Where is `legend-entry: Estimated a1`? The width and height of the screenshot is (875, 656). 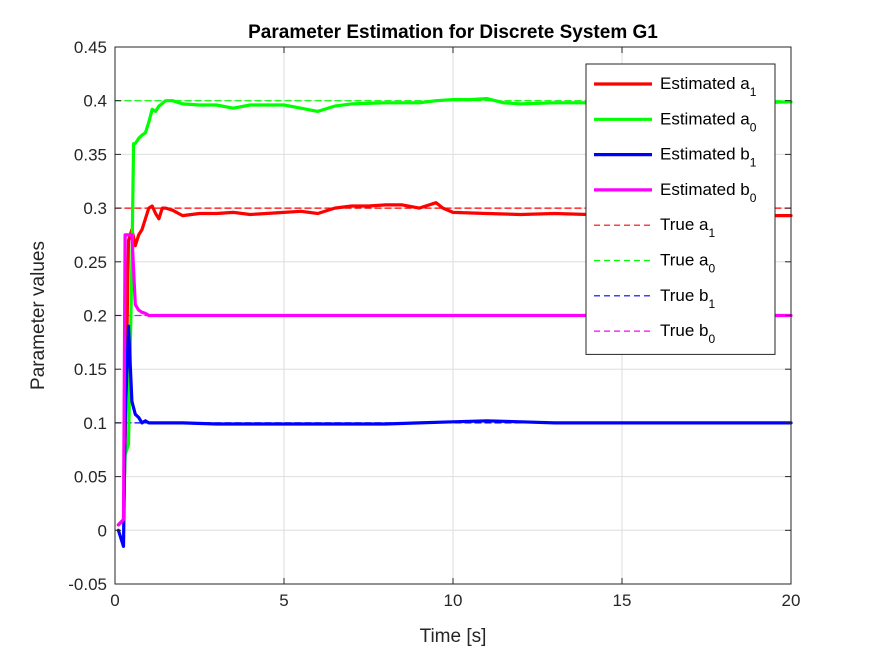
legend-entry: Estimated a1 is located at coordinates (708, 86).